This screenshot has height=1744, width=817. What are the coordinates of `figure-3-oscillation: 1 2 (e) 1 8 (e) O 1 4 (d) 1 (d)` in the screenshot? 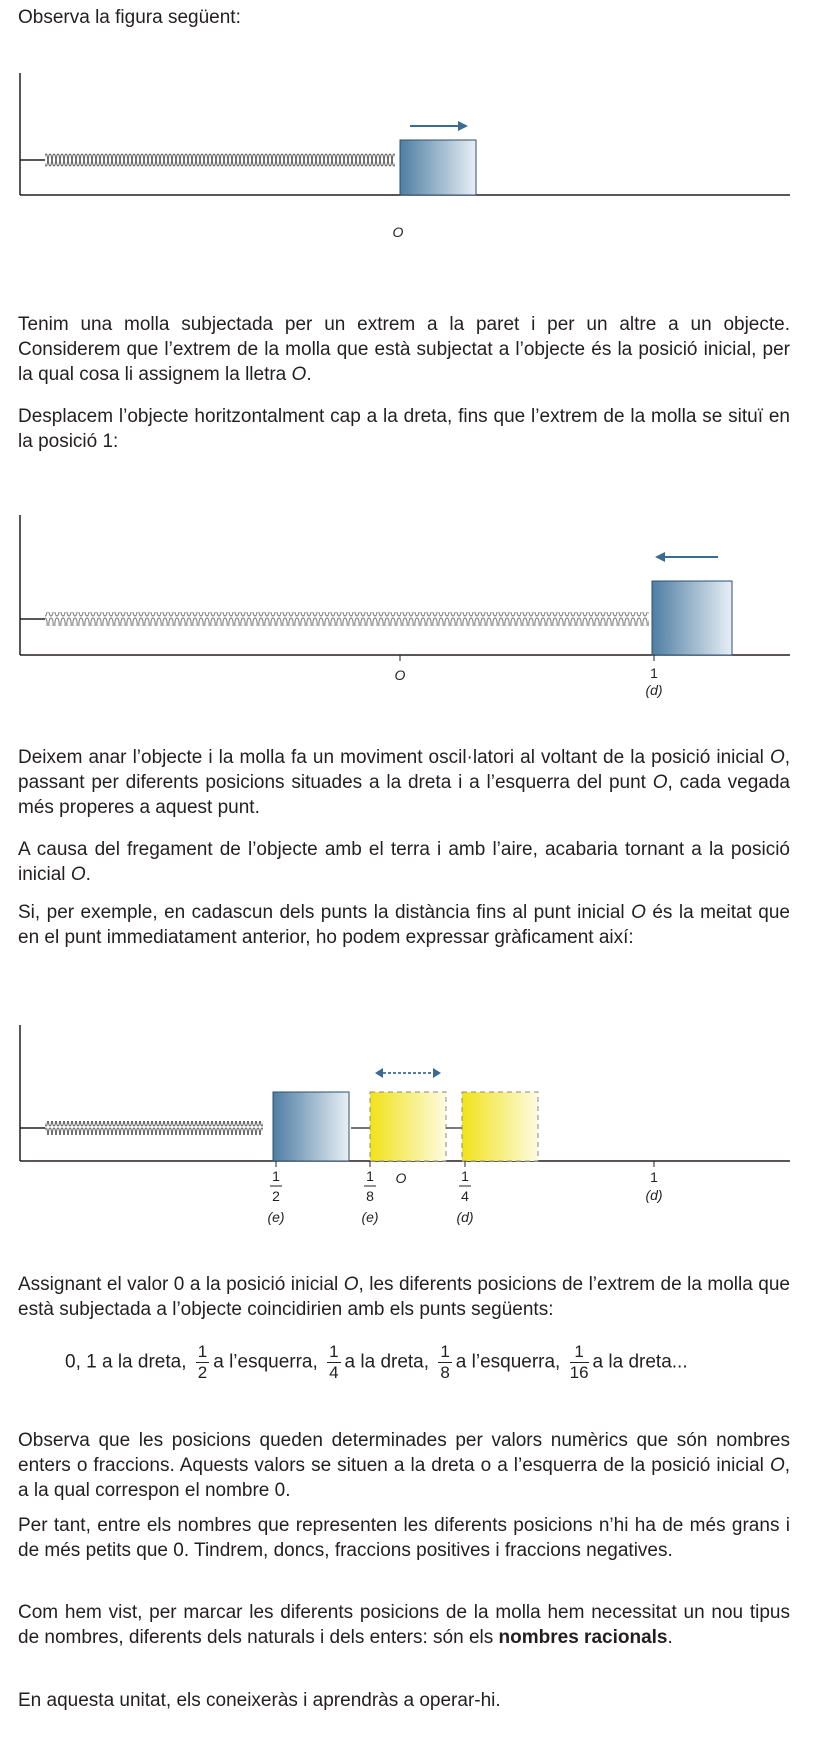 It's located at (404, 1125).